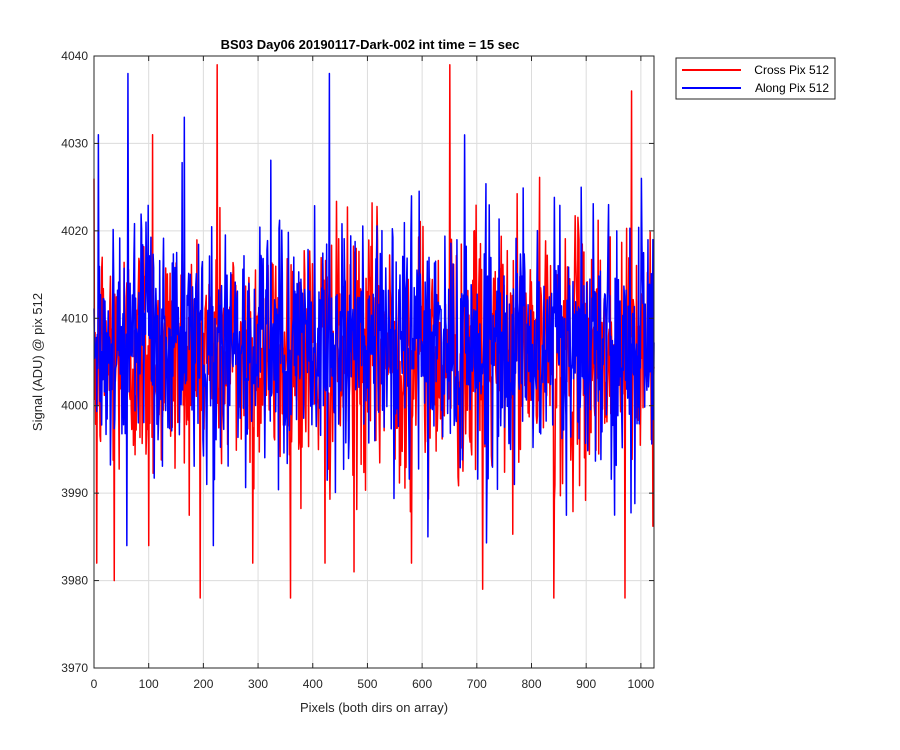  Describe the element at coordinates (74, 56) in the screenshot. I see `y-tick-label: 4040` at that location.